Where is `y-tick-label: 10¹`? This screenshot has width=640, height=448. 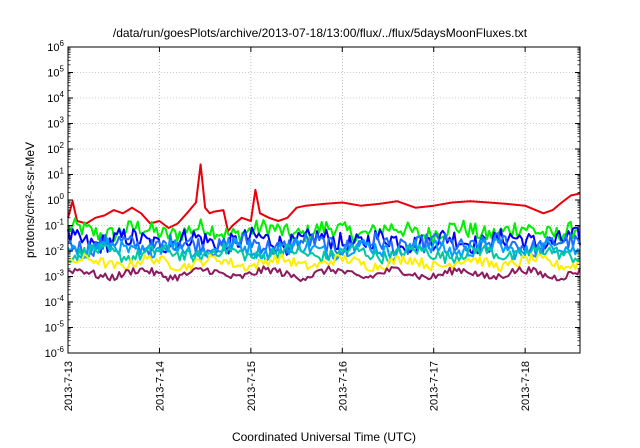 y-tick-label: 10¹ is located at coordinates (55, 174).